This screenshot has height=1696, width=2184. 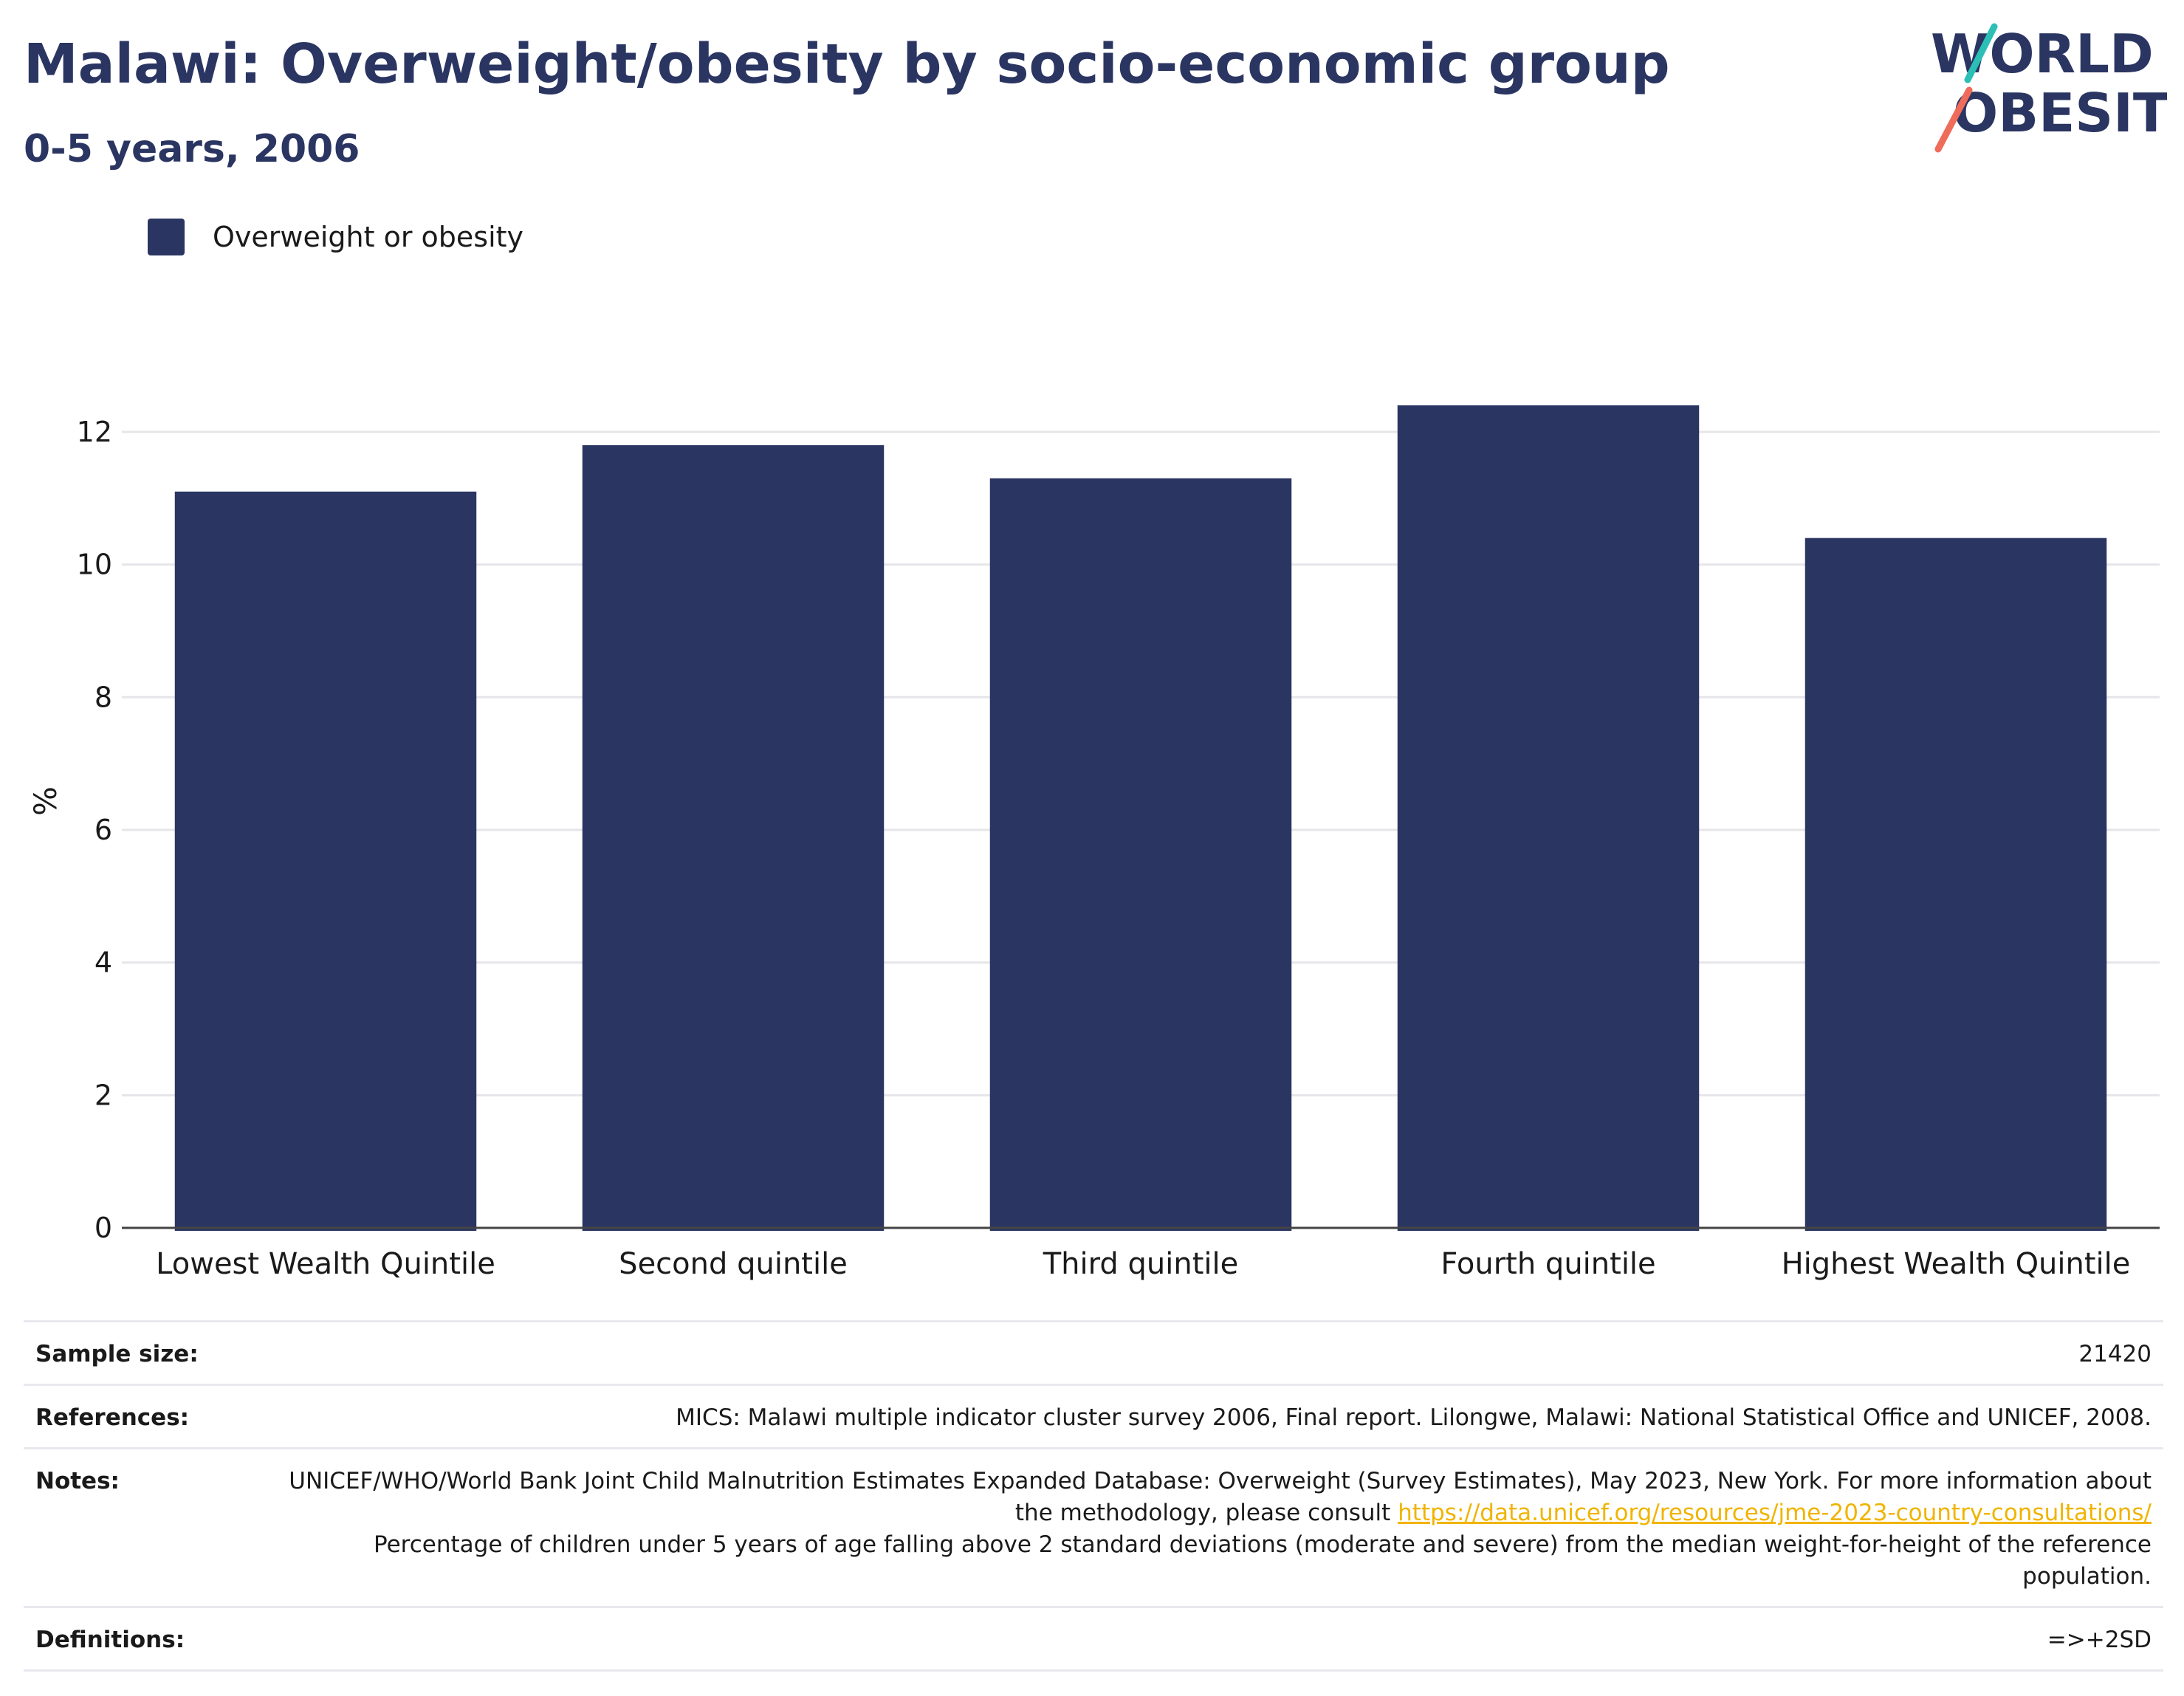 What do you see at coordinates (734, 838) in the screenshot?
I see `bar-second-quintile` at bounding box center [734, 838].